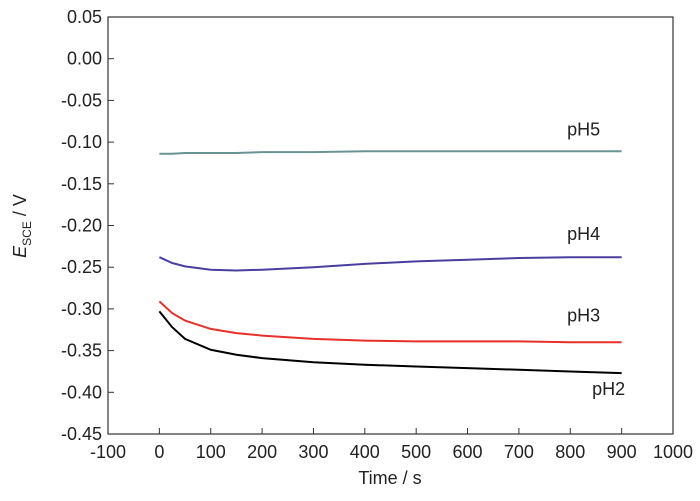 This screenshot has height=501, width=700. What do you see at coordinates (365, 452) in the screenshot?
I see `x-tick-label: 400` at bounding box center [365, 452].